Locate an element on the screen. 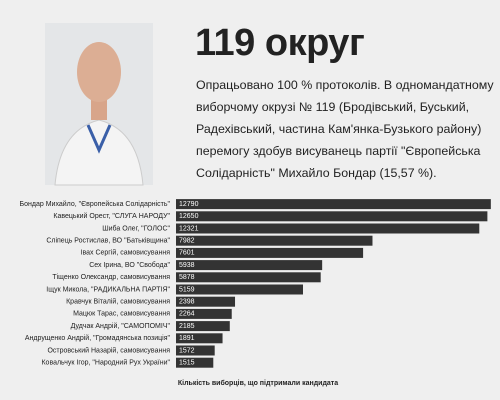 The width and height of the screenshot is (500, 400). value-label: 2185 is located at coordinates (187, 326).